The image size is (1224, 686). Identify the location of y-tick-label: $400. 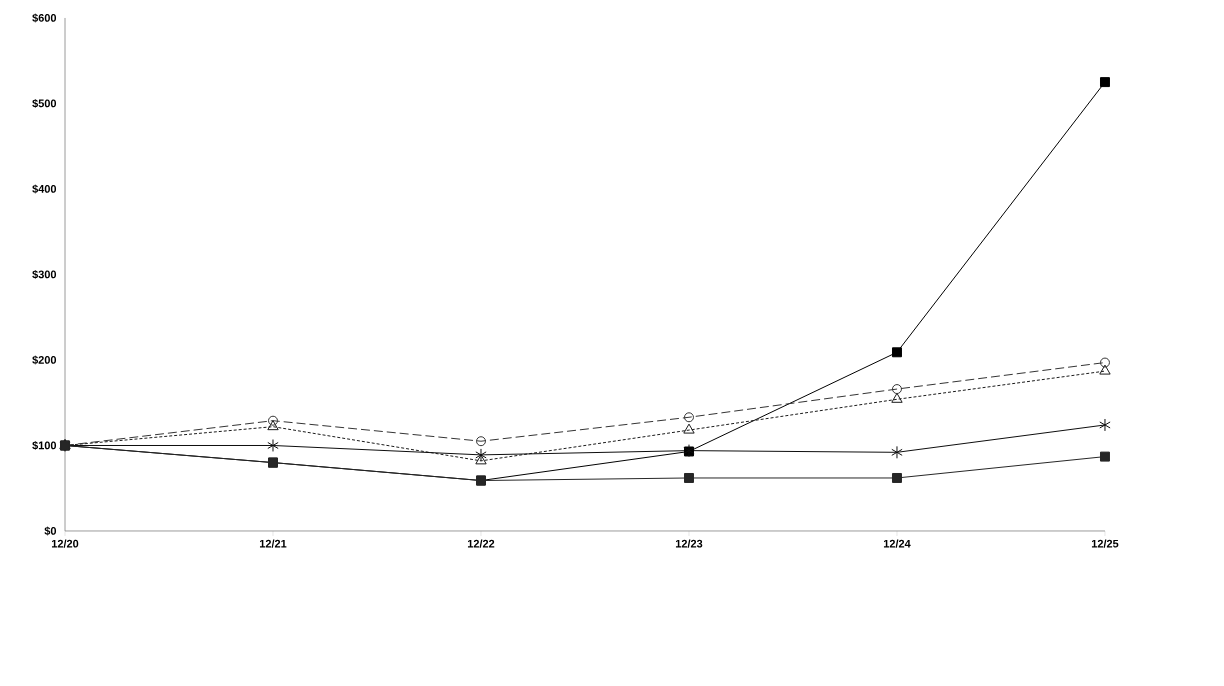
(44, 189).